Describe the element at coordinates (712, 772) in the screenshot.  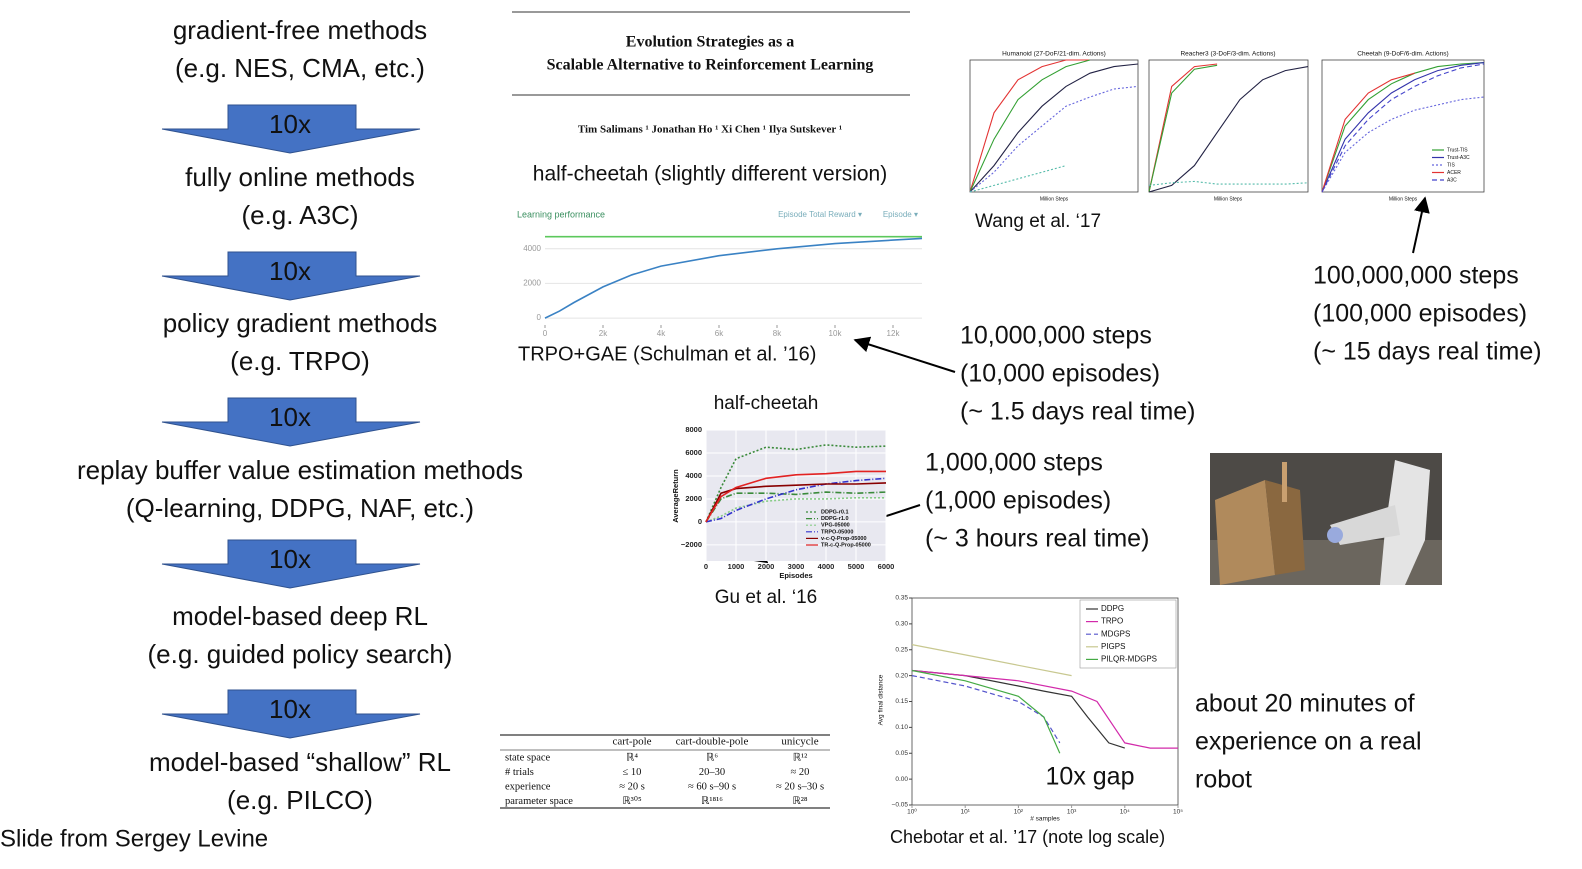
I see `table-cell: 20–30` at that location.